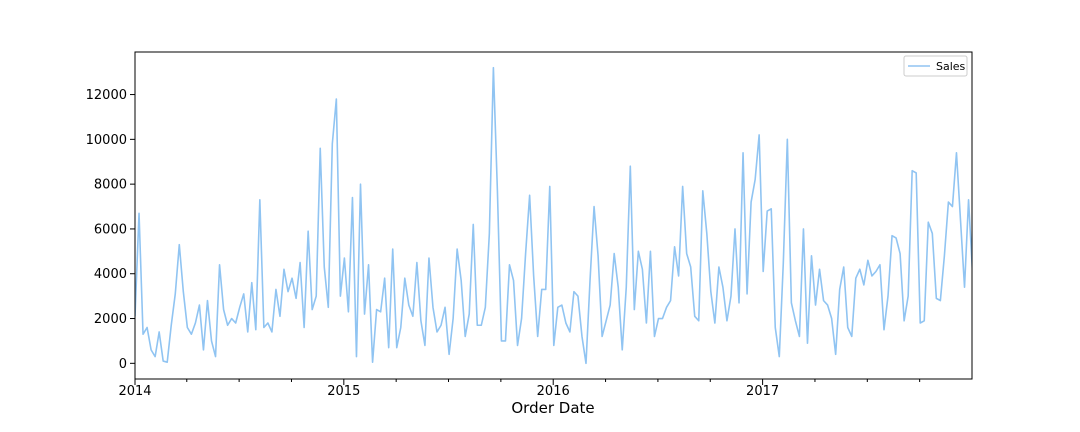 The width and height of the screenshot is (1080, 432). What do you see at coordinates (134, 391) in the screenshot?
I see `x-tick-label: 2014` at bounding box center [134, 391].